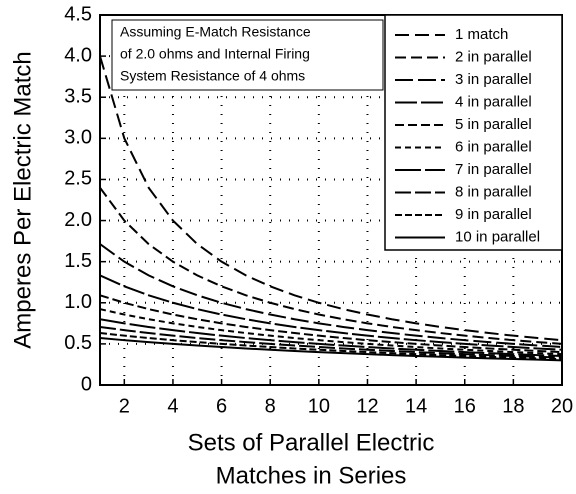  What do you see at coordinates (493, 146) in the screenshot?
I see `legend-text: 6 in parallel` at bounding box center [493, 146].